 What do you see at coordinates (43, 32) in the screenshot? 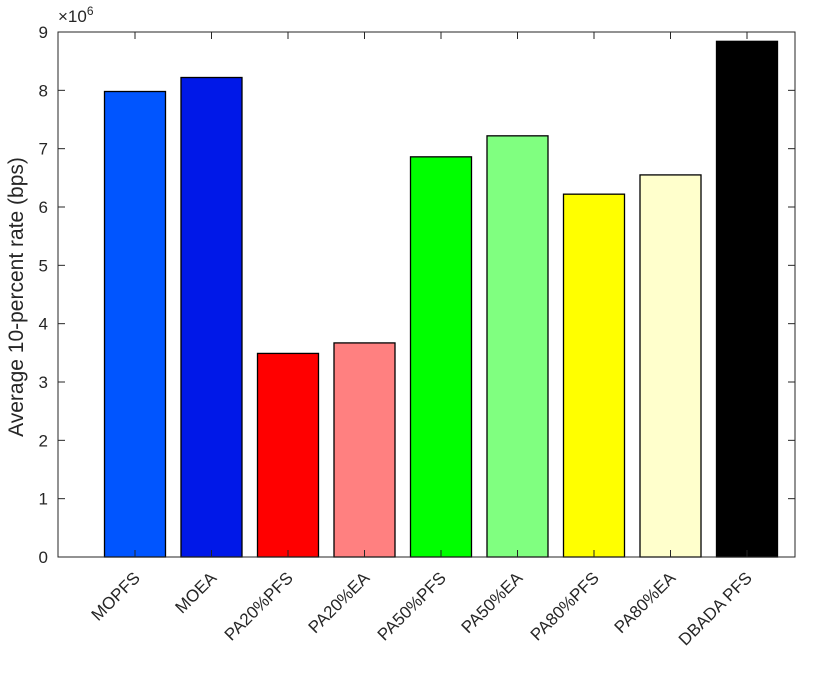
I see `y-tick-label: 9` at bounding box center [43, 32].